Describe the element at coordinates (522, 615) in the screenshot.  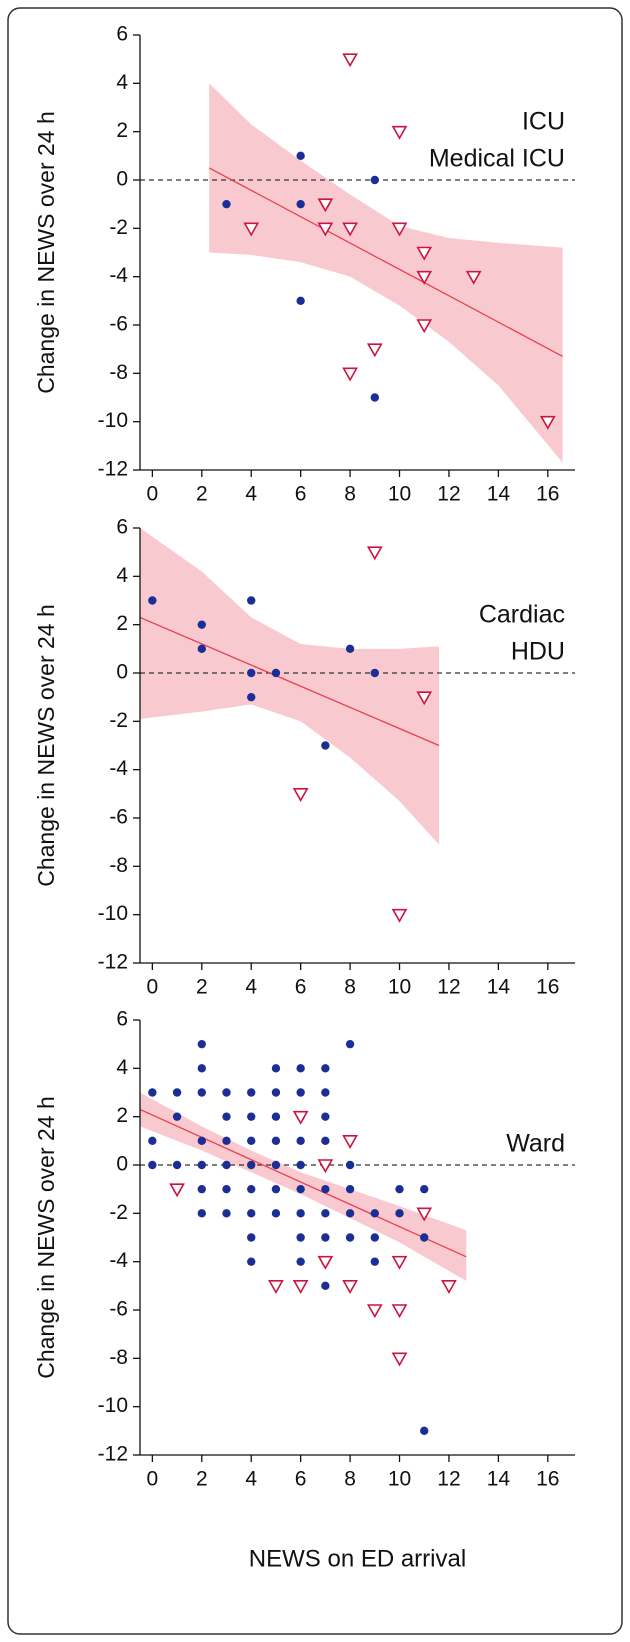
I see `annotation: Cardiac` at that location.